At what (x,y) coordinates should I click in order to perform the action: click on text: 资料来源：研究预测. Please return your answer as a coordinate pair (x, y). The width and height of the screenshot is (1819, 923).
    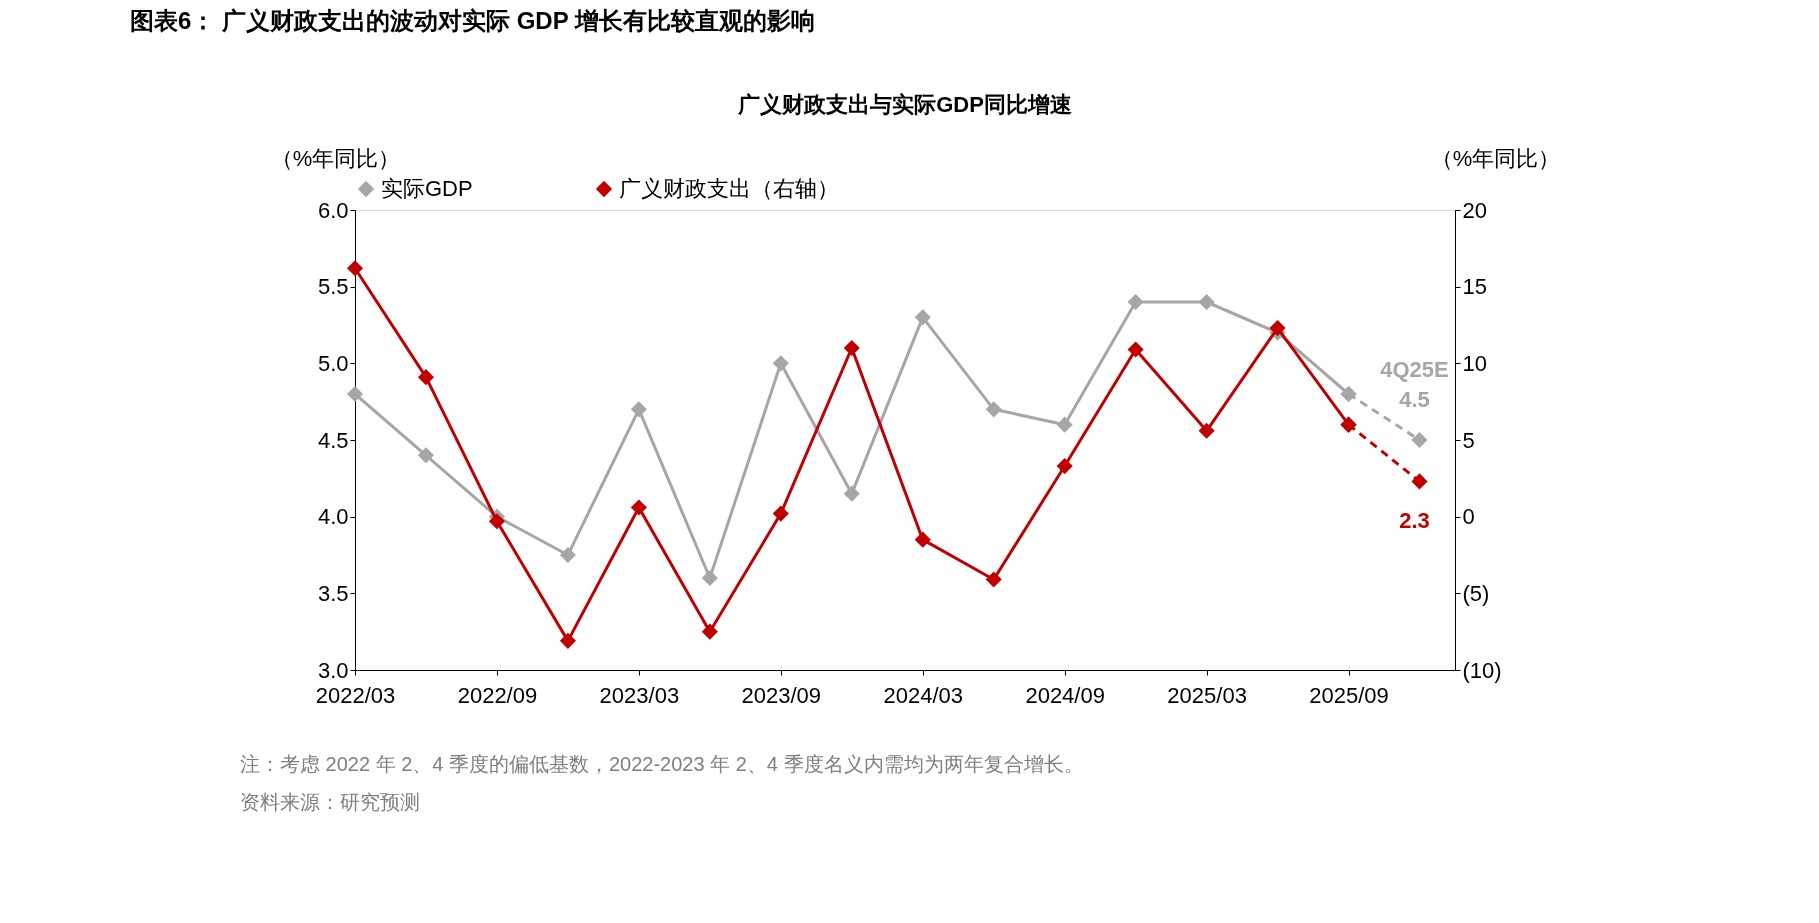
    Looking at the image, I should click on (330, 802).